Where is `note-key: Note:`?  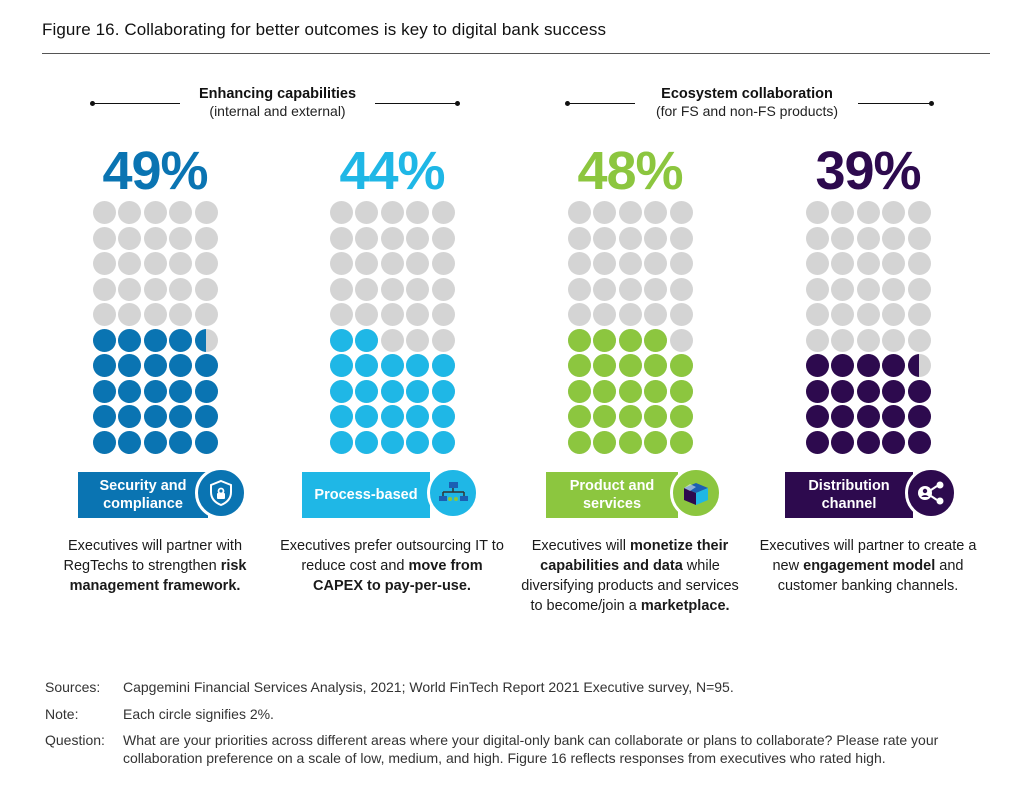
note-key: Note: is located at coordinates (62, 714).